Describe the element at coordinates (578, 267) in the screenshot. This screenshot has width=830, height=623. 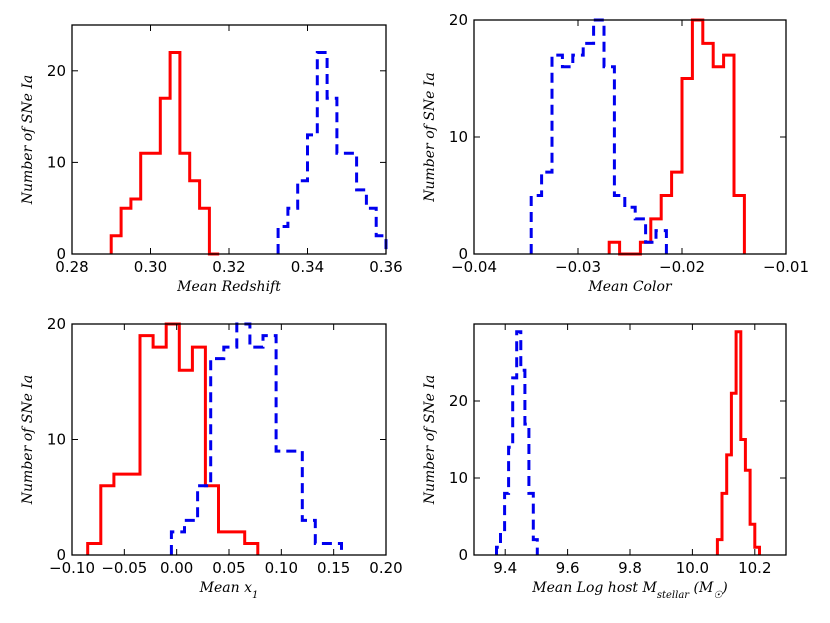
I see `x-tick-label: −0.03` at that location.